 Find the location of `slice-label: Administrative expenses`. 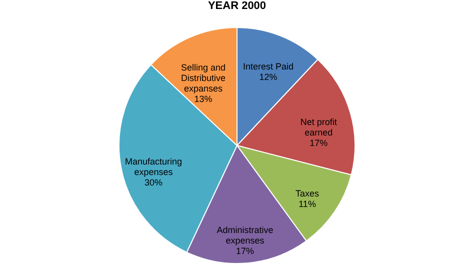

slice-label: Administrative expenses is located at coordinates (245, 235).